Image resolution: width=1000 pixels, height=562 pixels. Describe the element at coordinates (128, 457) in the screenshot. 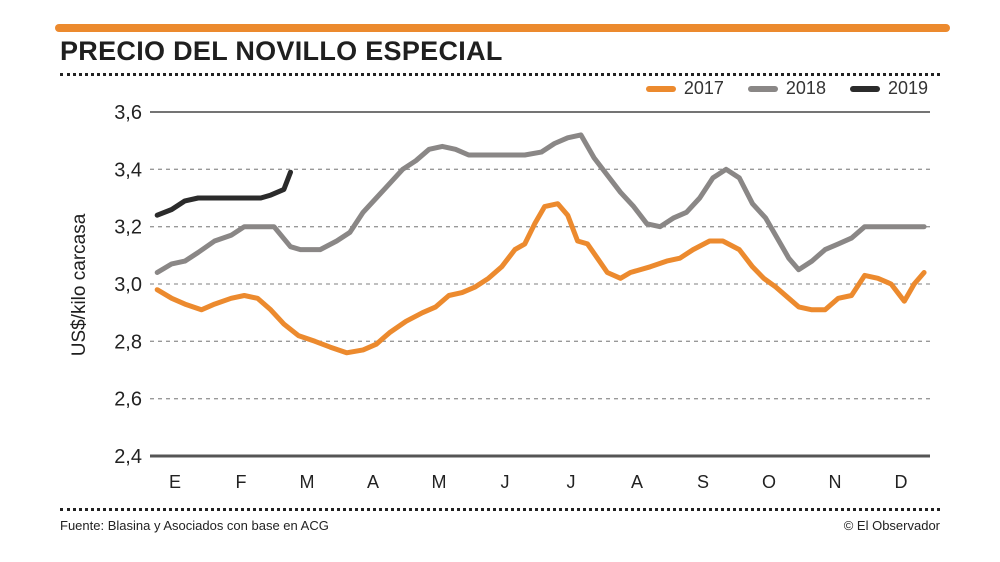

I see `y-tick-label: 2,4` at that location.